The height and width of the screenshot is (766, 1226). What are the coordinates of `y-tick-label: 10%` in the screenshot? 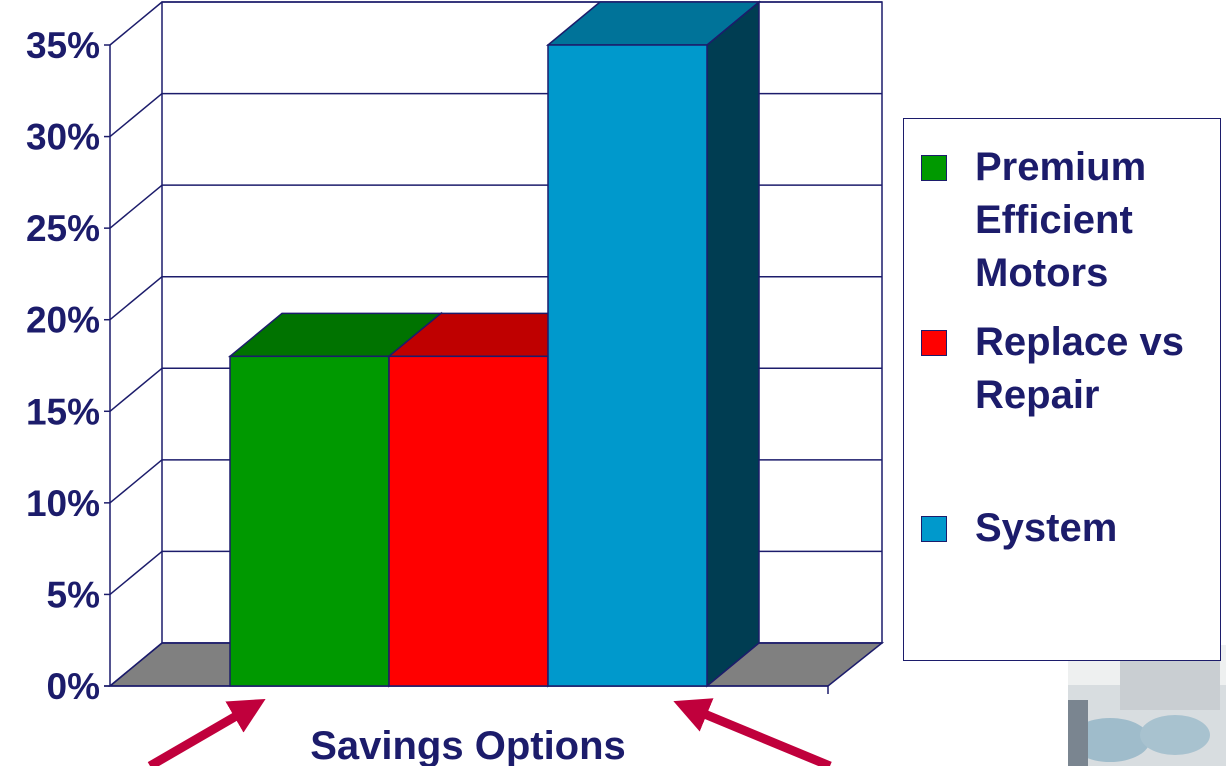 It's located at (63, 503).